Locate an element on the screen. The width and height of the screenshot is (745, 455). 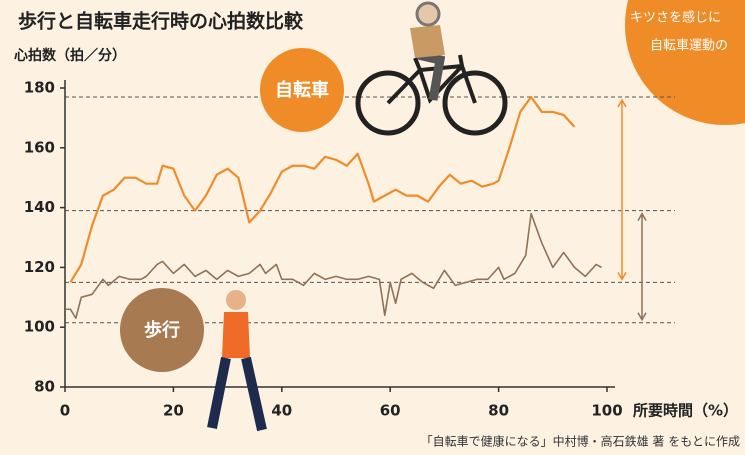
y-tick-label: 180 is located at coordinates (39, 88).